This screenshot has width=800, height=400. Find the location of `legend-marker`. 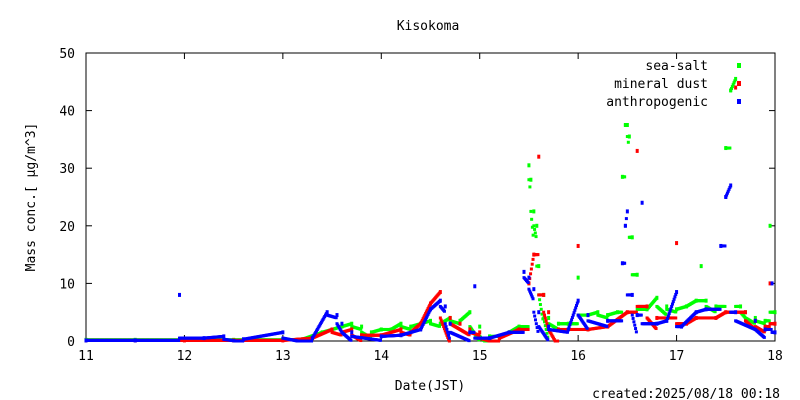

legend-marker is located at coordinates (739, 65).